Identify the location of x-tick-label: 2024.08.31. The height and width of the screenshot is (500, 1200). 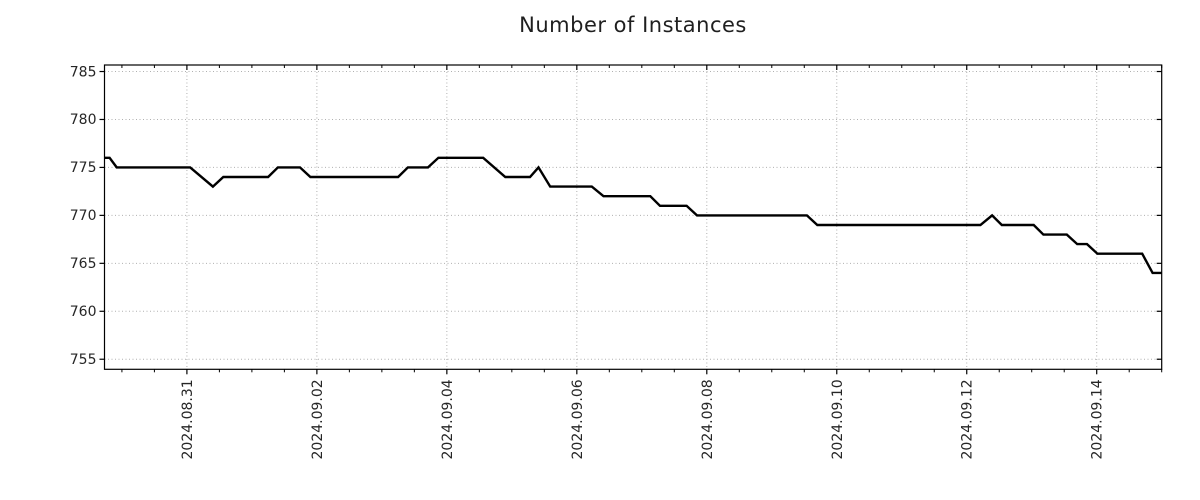
(188, 419).